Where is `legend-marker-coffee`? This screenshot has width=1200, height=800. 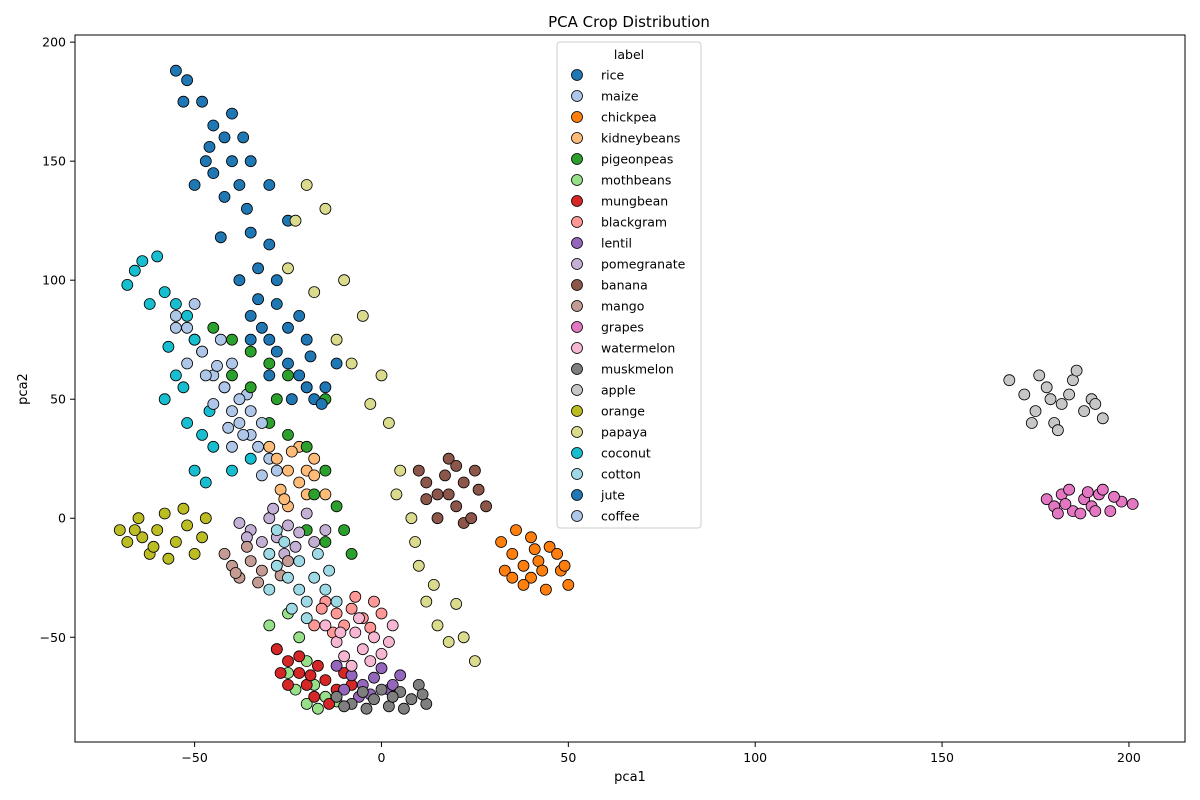
legend-marker-coffee is located at coordinates (577, 516).